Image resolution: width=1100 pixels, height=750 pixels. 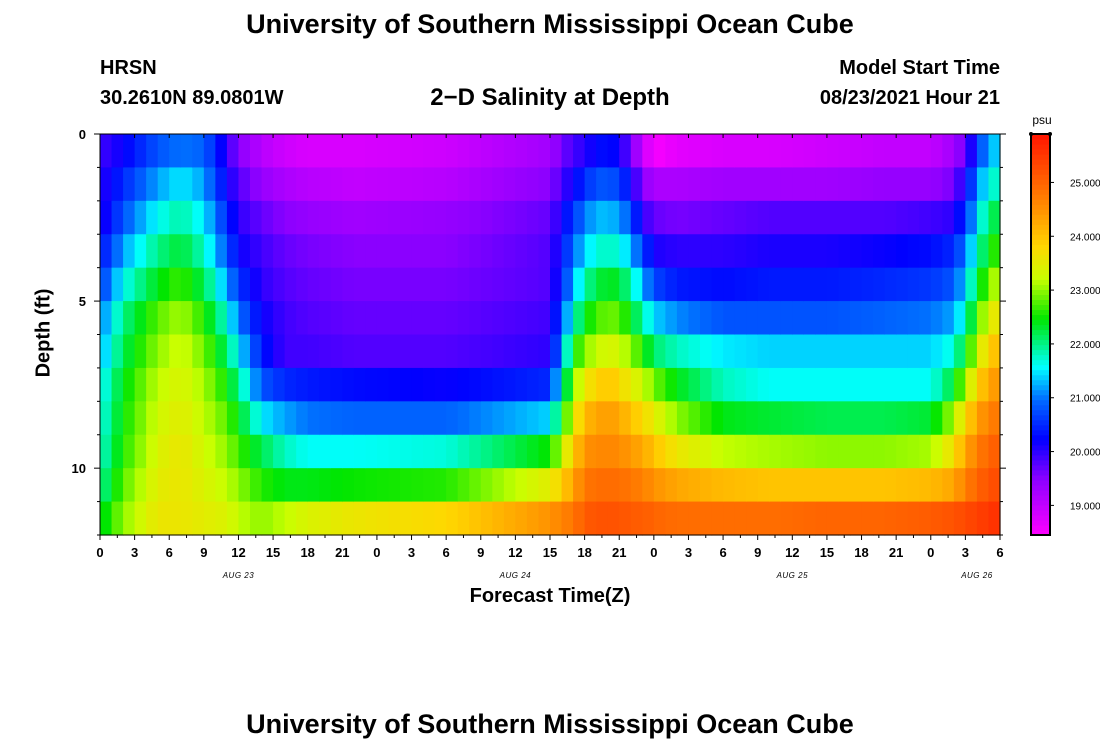 I want to click on colorbar-corner-marker, so click(x=1031, y=134).